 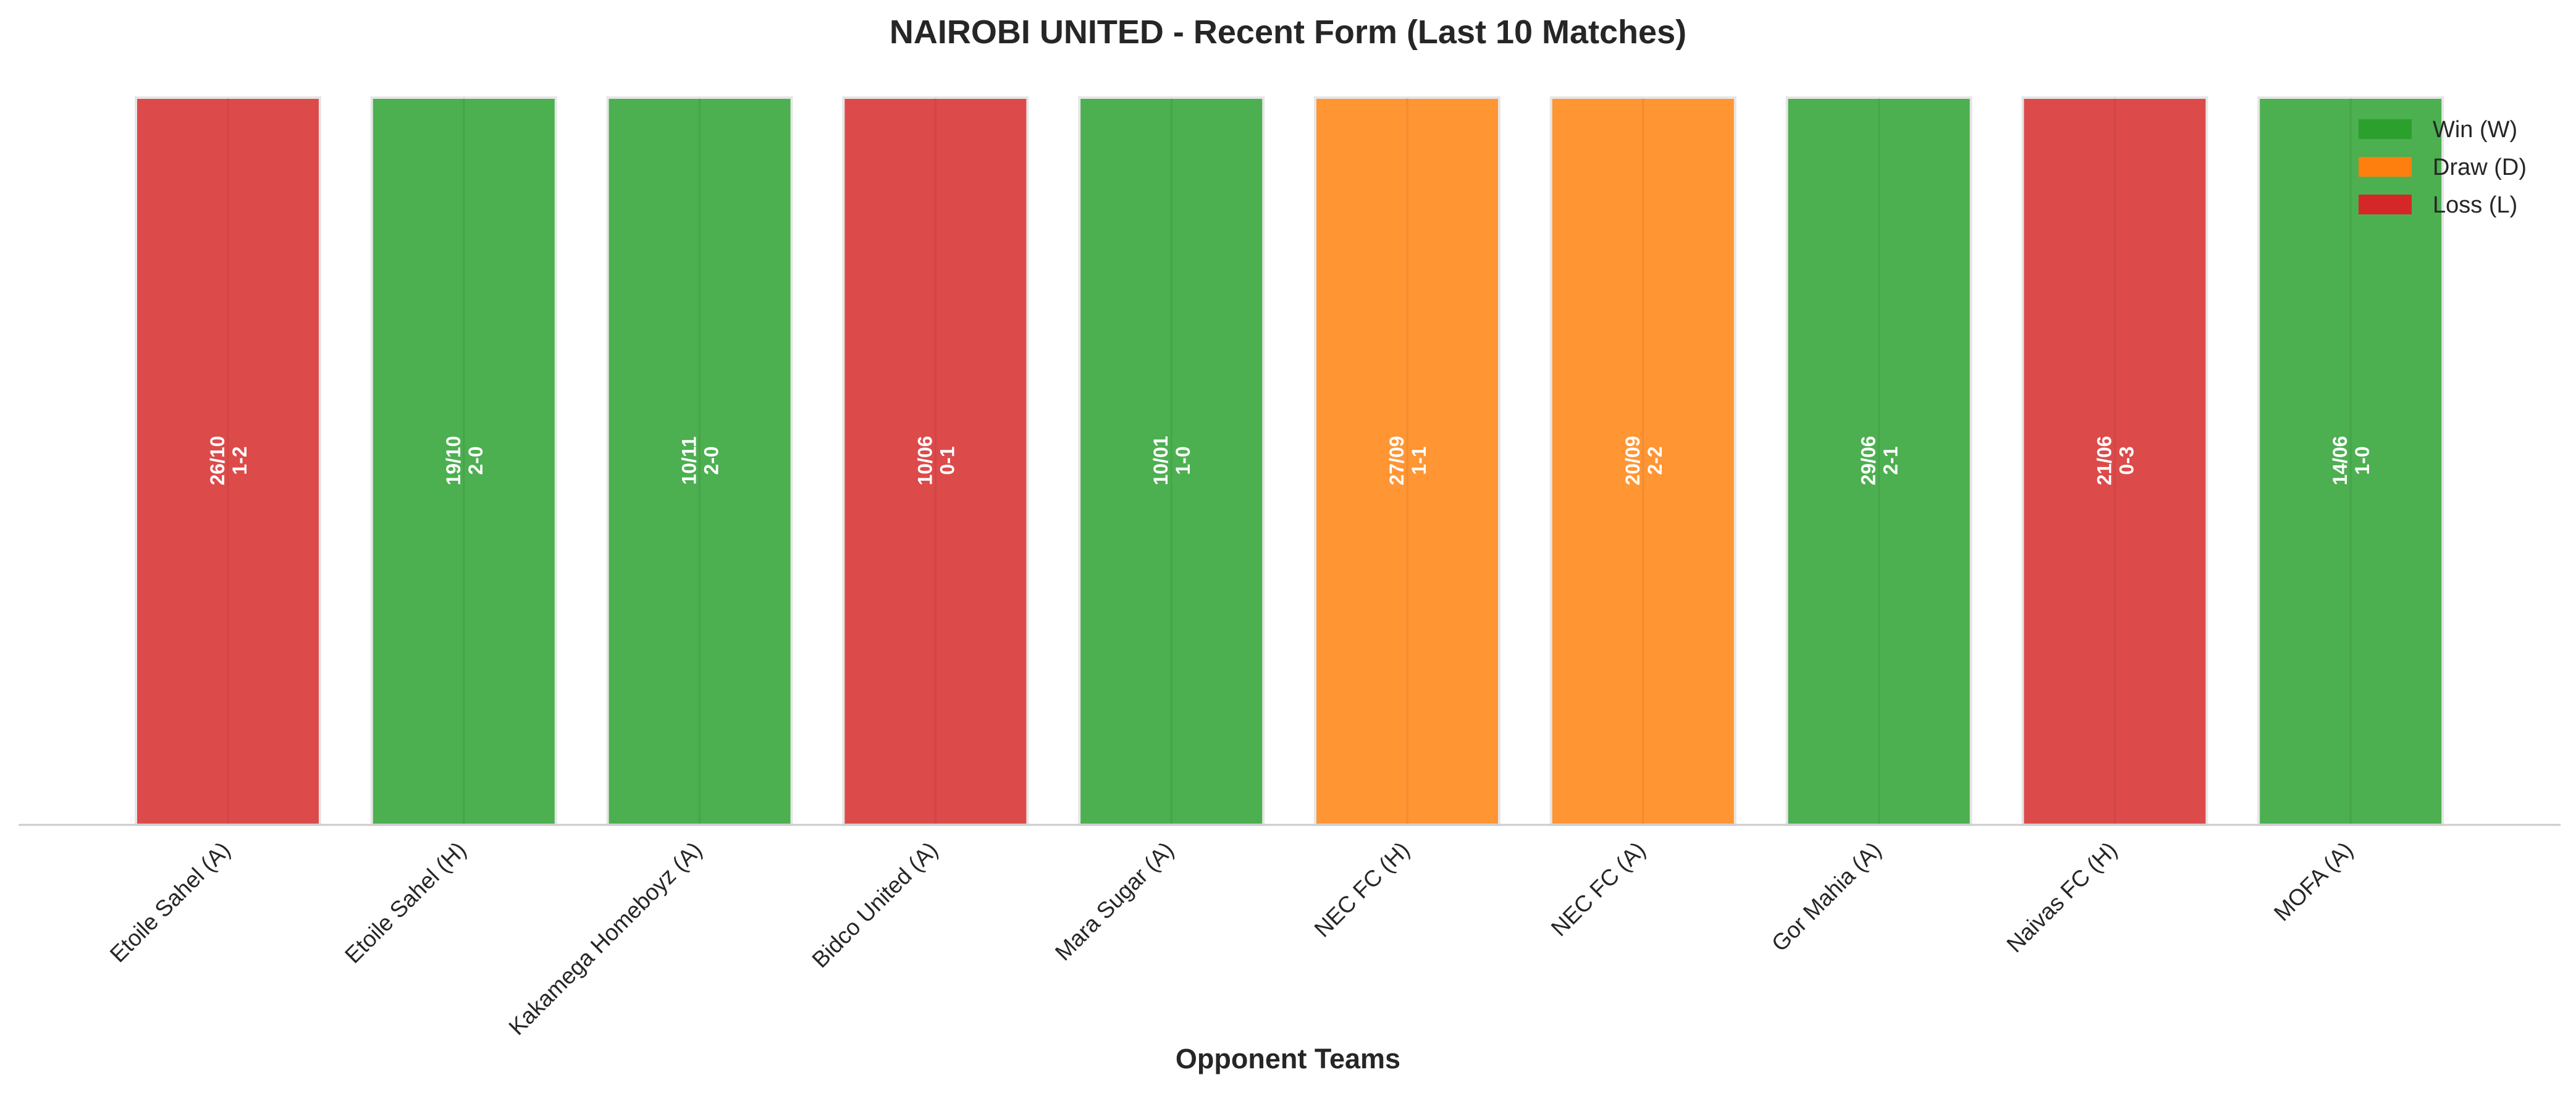 I want to click on bar-label: 10/112-0, so click(x=700, y=460).